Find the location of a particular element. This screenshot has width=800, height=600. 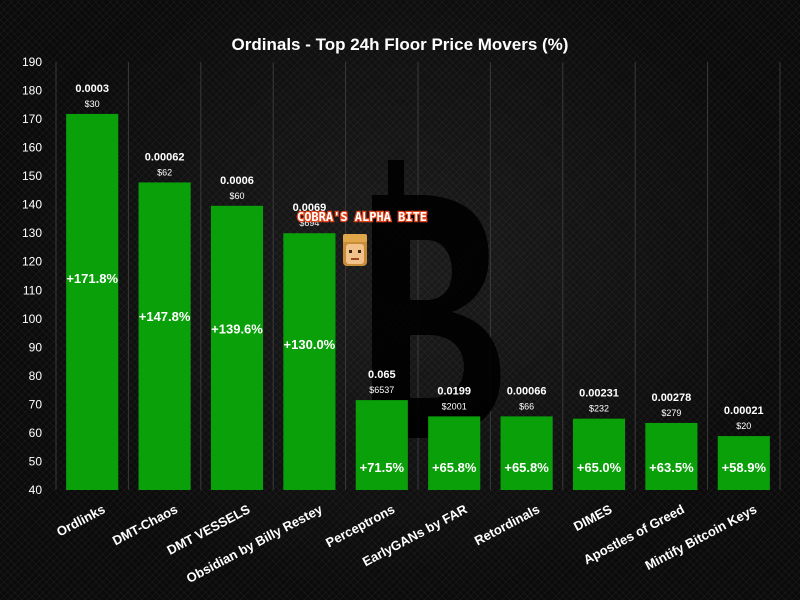

percent-change-label: +65.0% is located at coordinates (599, 467).